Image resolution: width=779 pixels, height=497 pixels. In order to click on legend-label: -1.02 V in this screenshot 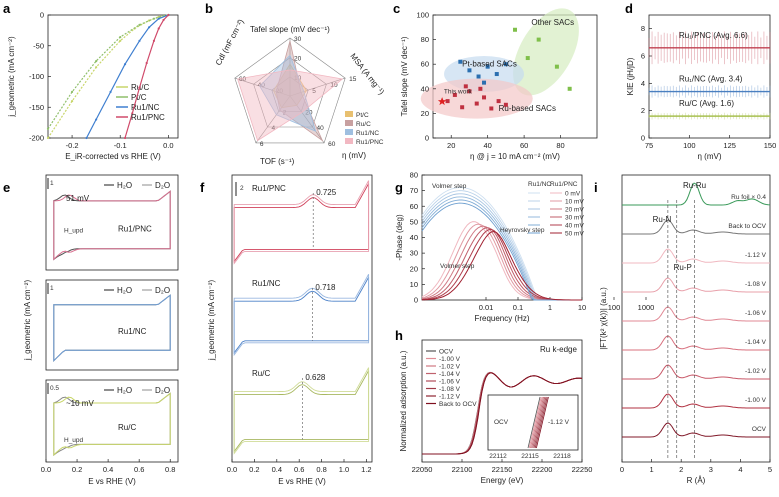, I will do `click(450, 367)`.